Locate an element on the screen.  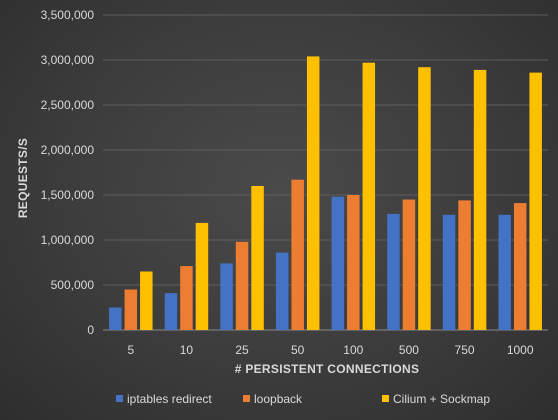
x-tick-label: 10 is located at coordinates (187, 350).